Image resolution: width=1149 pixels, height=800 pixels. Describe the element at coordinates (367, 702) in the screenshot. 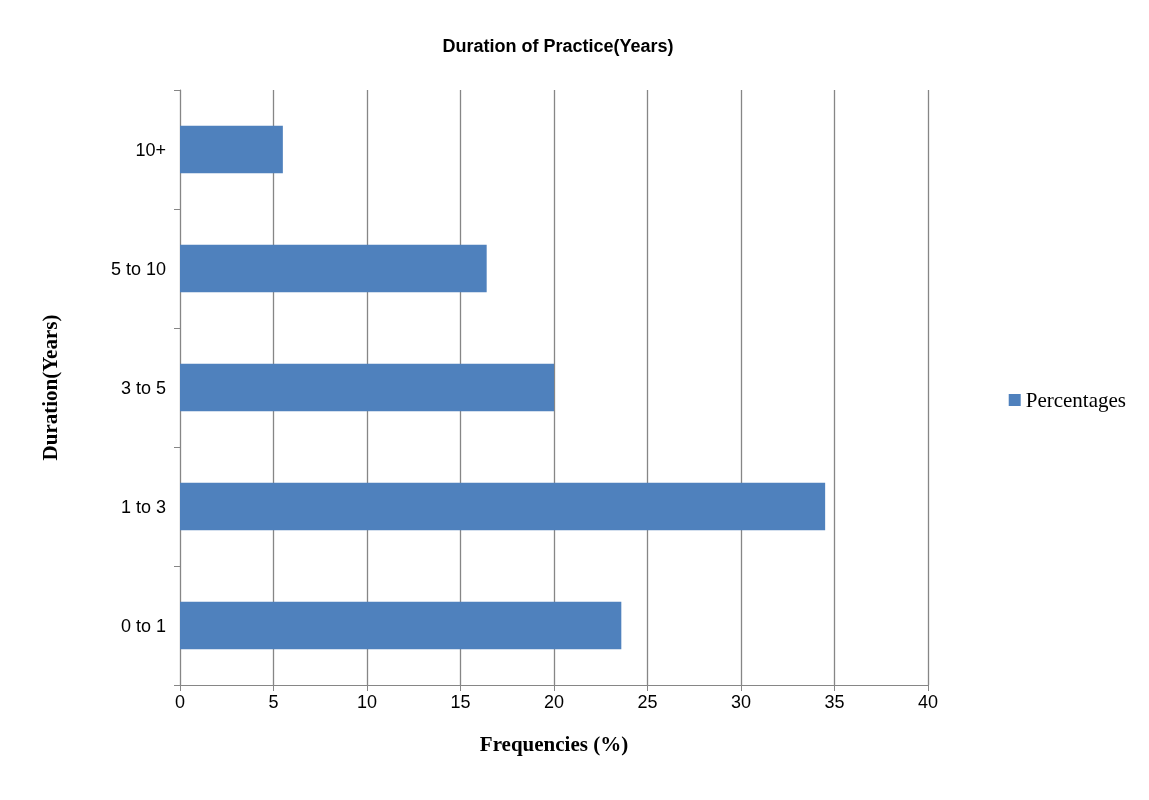

I see `x-tick-label: 10` at that location.